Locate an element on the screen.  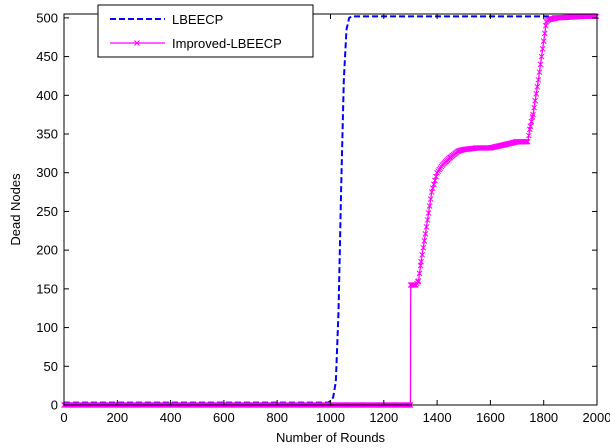
x-tick-label-5: 1000 is located at coordinates (330, 417).